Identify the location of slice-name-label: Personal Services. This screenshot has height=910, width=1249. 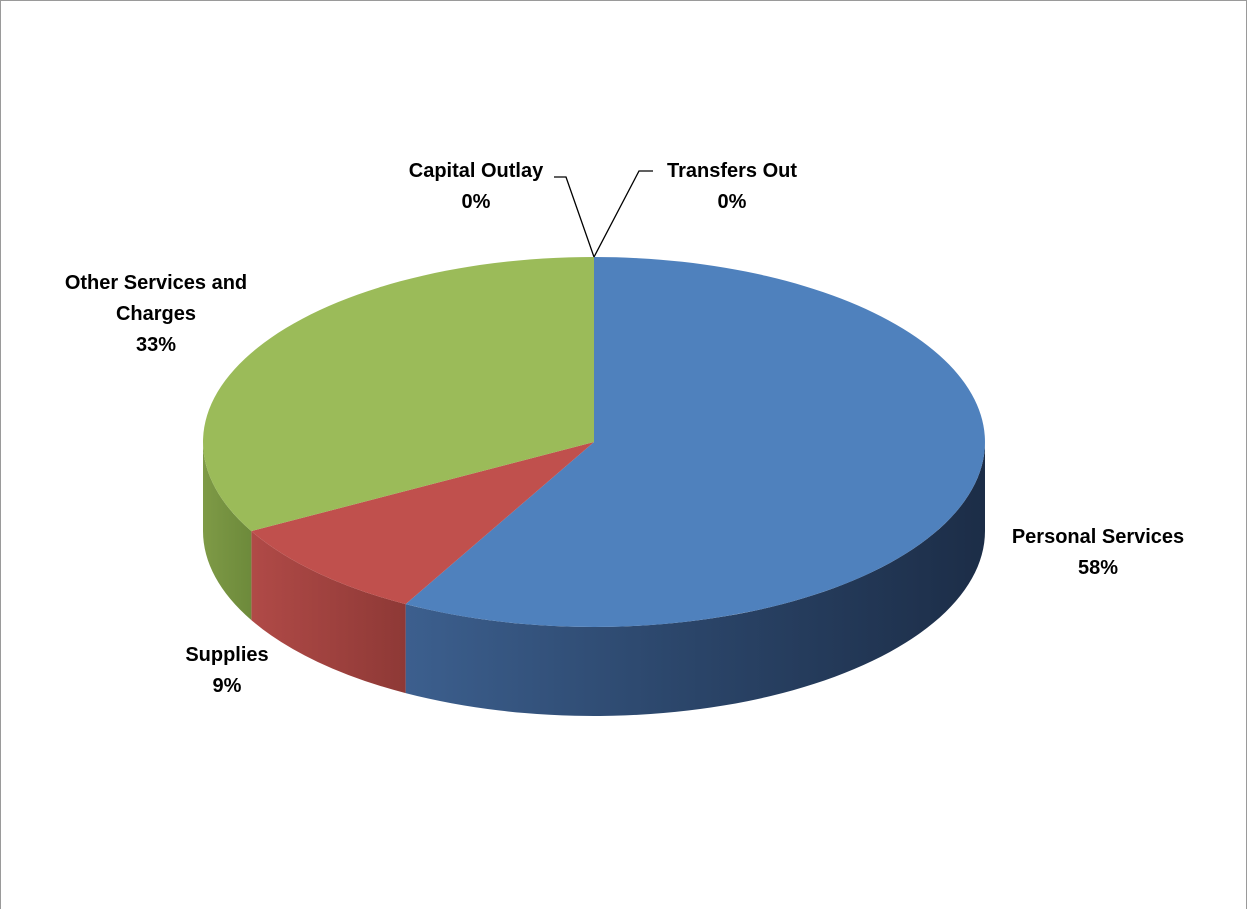
(1098, 537).